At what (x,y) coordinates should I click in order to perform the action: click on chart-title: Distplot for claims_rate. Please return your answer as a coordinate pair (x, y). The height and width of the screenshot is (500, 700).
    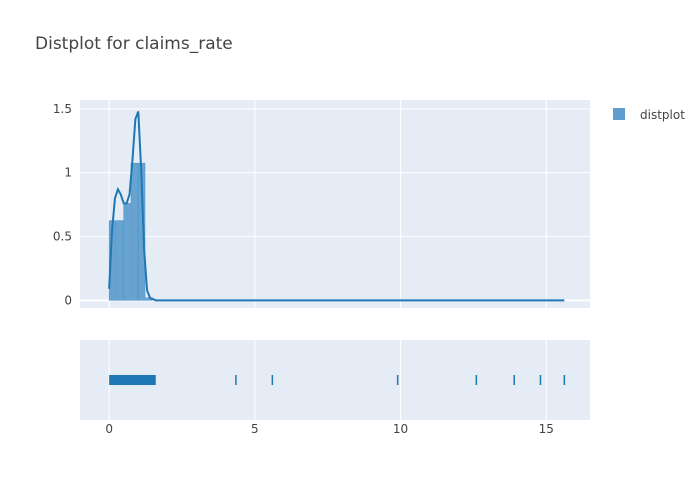
    Looking at the image, I should click on (134, 44).